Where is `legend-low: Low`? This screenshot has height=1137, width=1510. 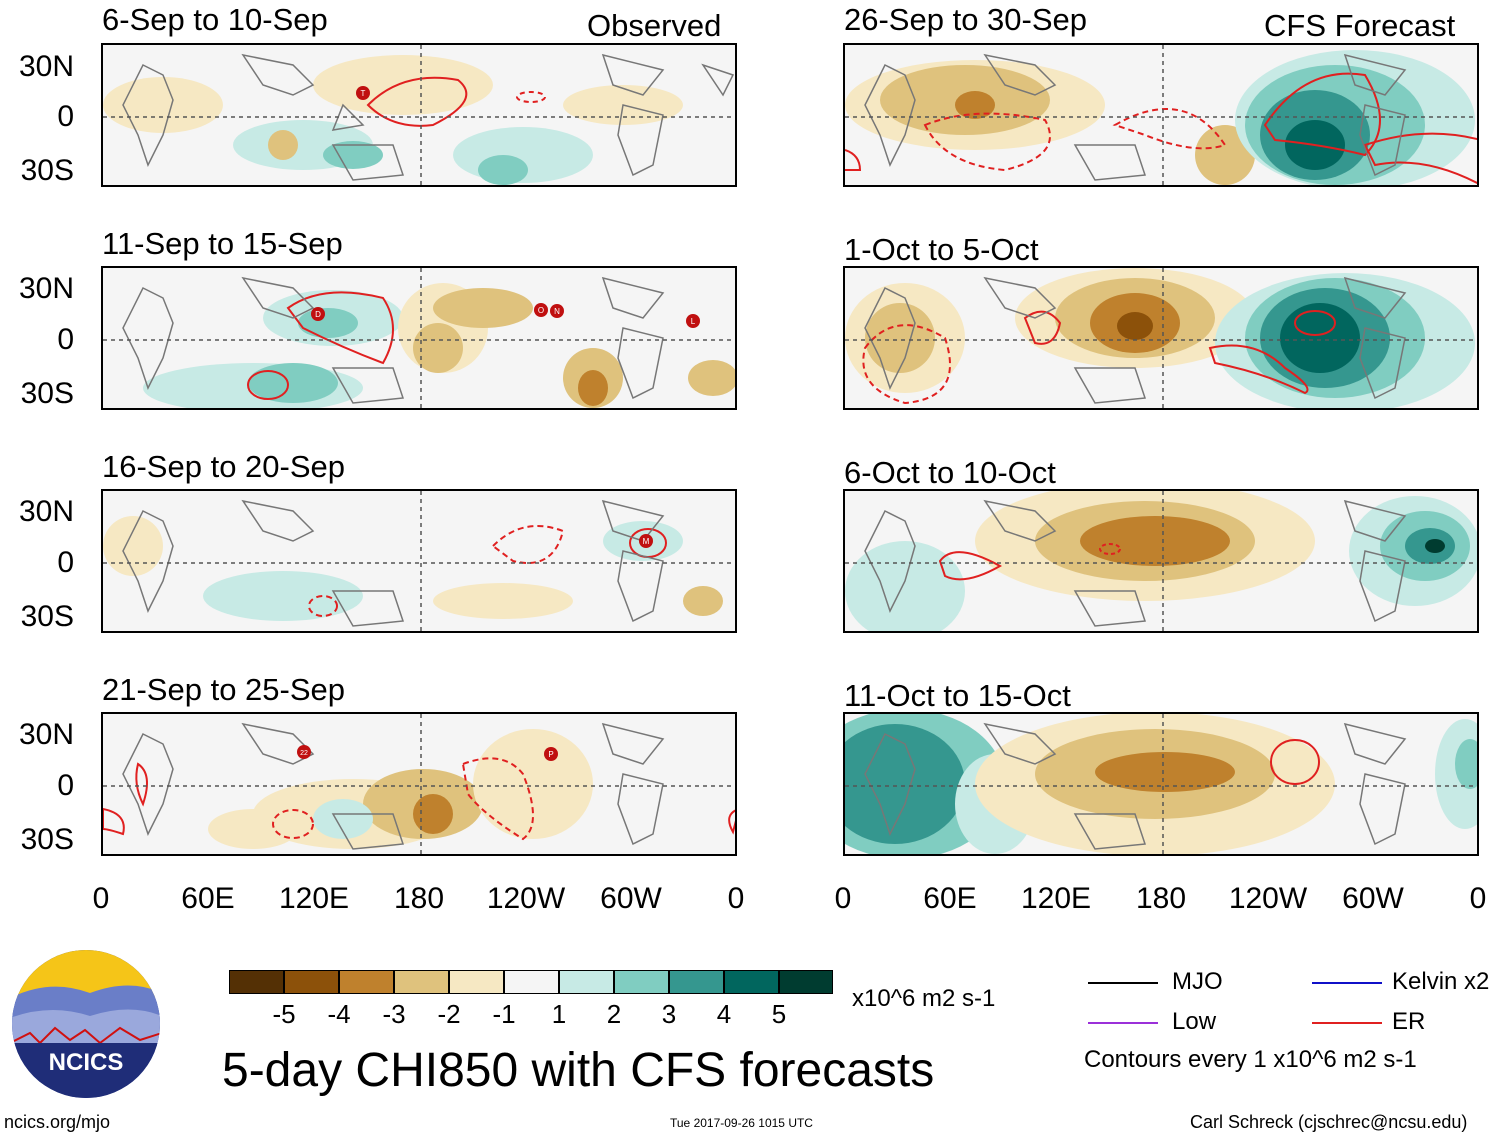 legend-low: Low is located at coordinates (1194, 1021).